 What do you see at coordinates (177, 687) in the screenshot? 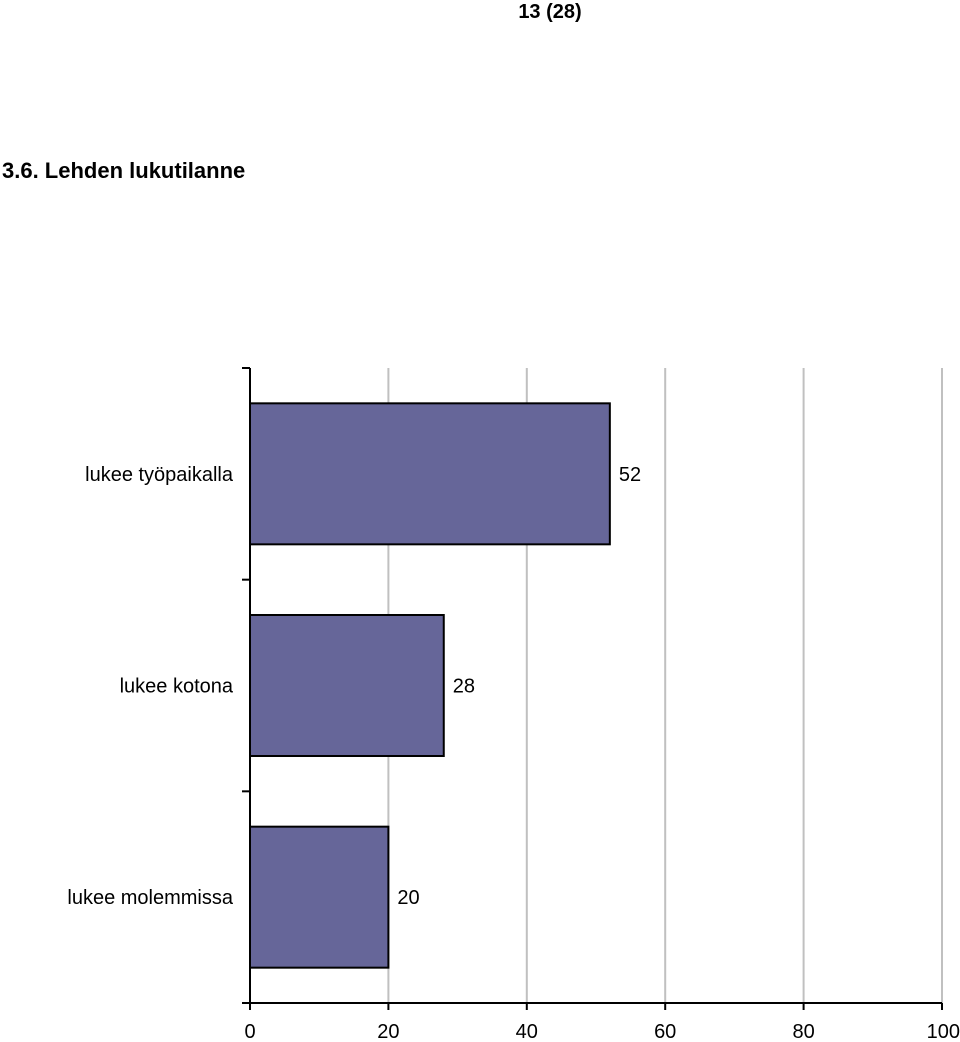
I see `category-label: lukee kotona` at bounding box center [177, 687].